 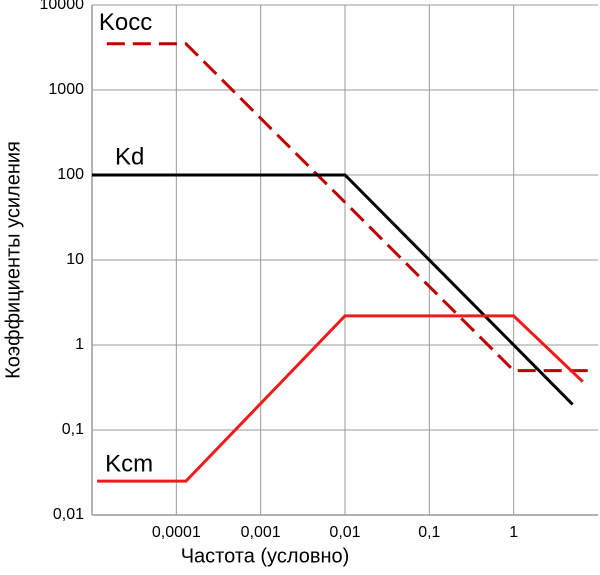 I want to click on y-tick-label: 1000, so click(x=66, y=89).